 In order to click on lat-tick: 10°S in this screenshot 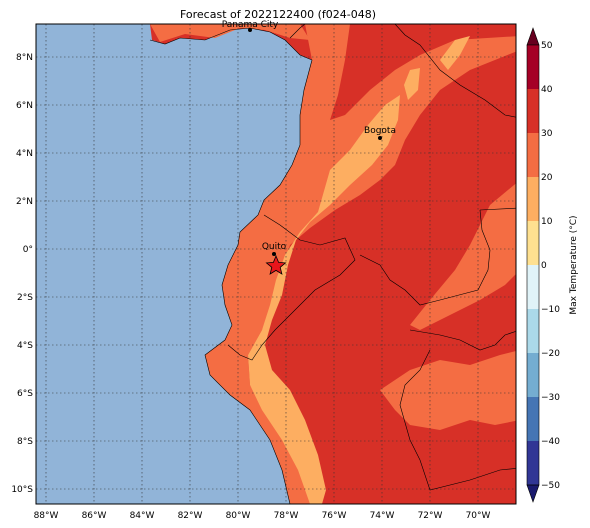, I will do `click(22, 490)`.